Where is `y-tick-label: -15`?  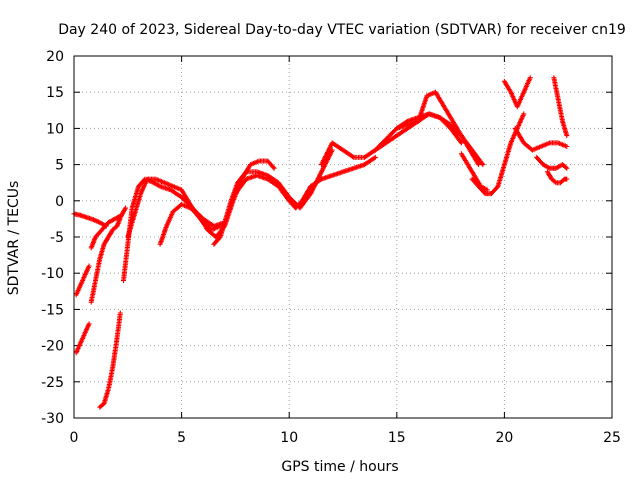 y-tick-label: -15 is located at coordinates (52, 310).